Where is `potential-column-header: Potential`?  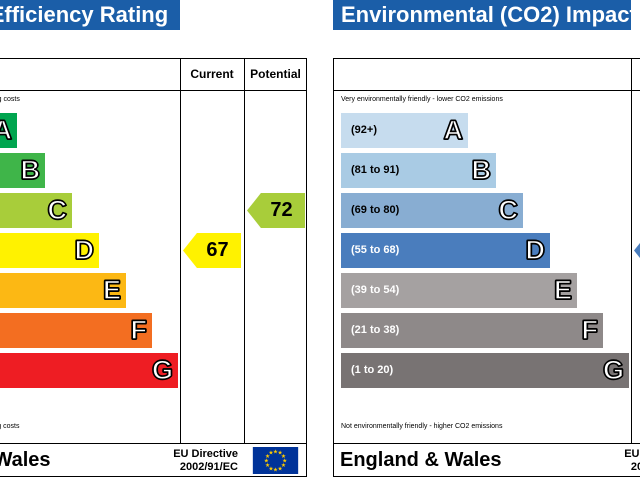 potential-column-header: Potential is located at coordinates (275, 74).